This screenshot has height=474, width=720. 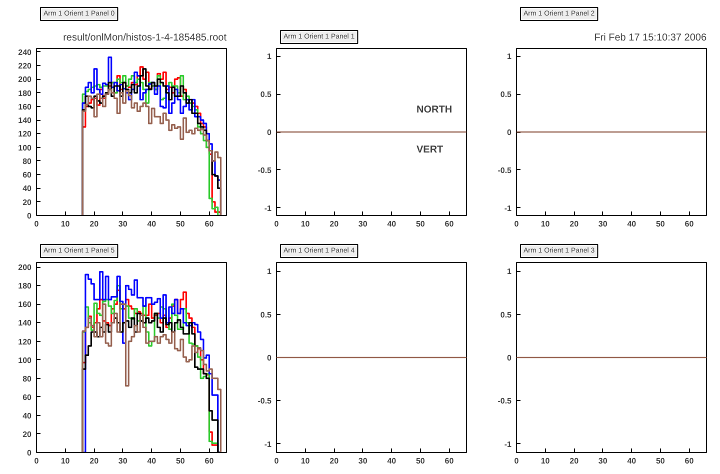 What do you see at coordinates (430, 150) in the screenshot?
I see `annotation: VERT` at bounding box center [430, 150].